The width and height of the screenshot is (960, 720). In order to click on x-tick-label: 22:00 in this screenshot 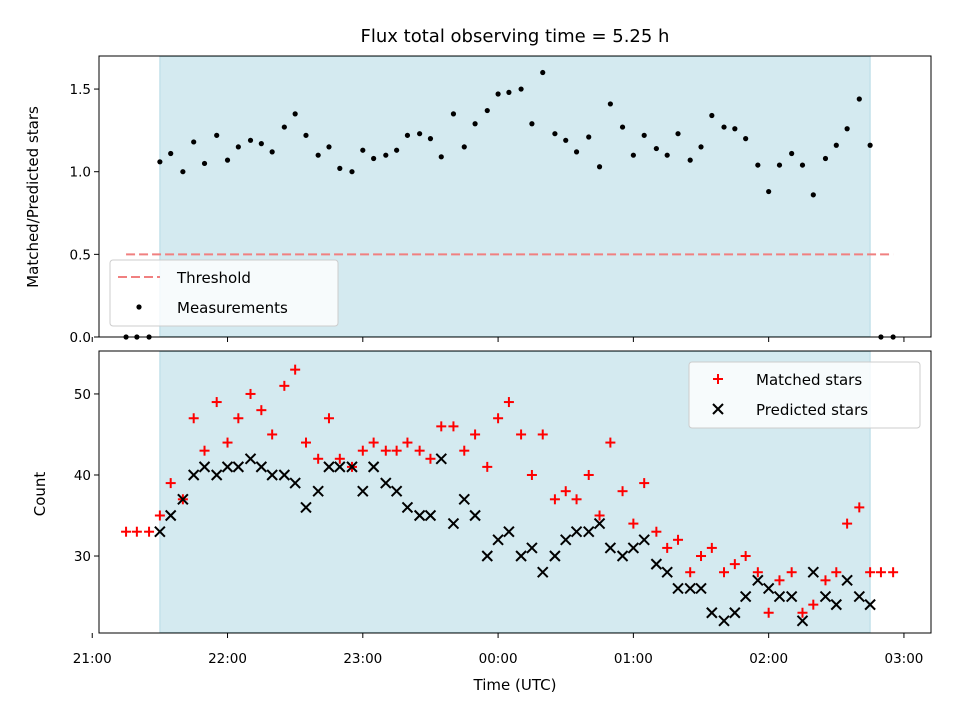, I will do `click(227, 659)`.